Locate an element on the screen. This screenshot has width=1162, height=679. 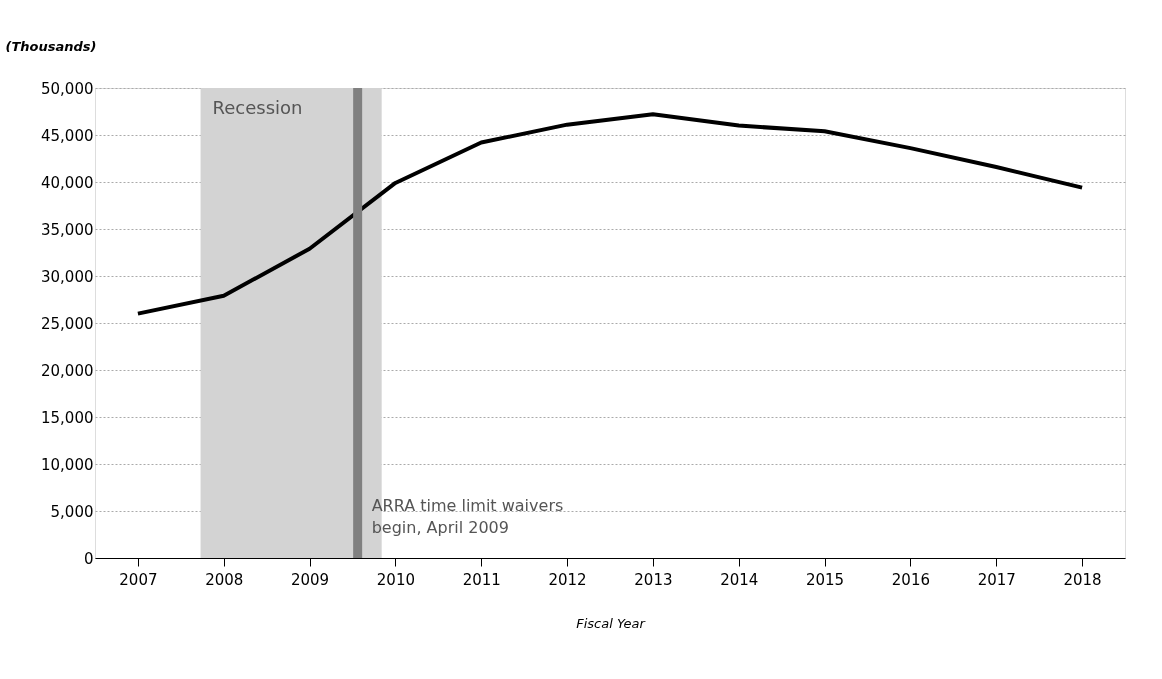
x-tick-label: 2015 is located at coordinates (825, 579).